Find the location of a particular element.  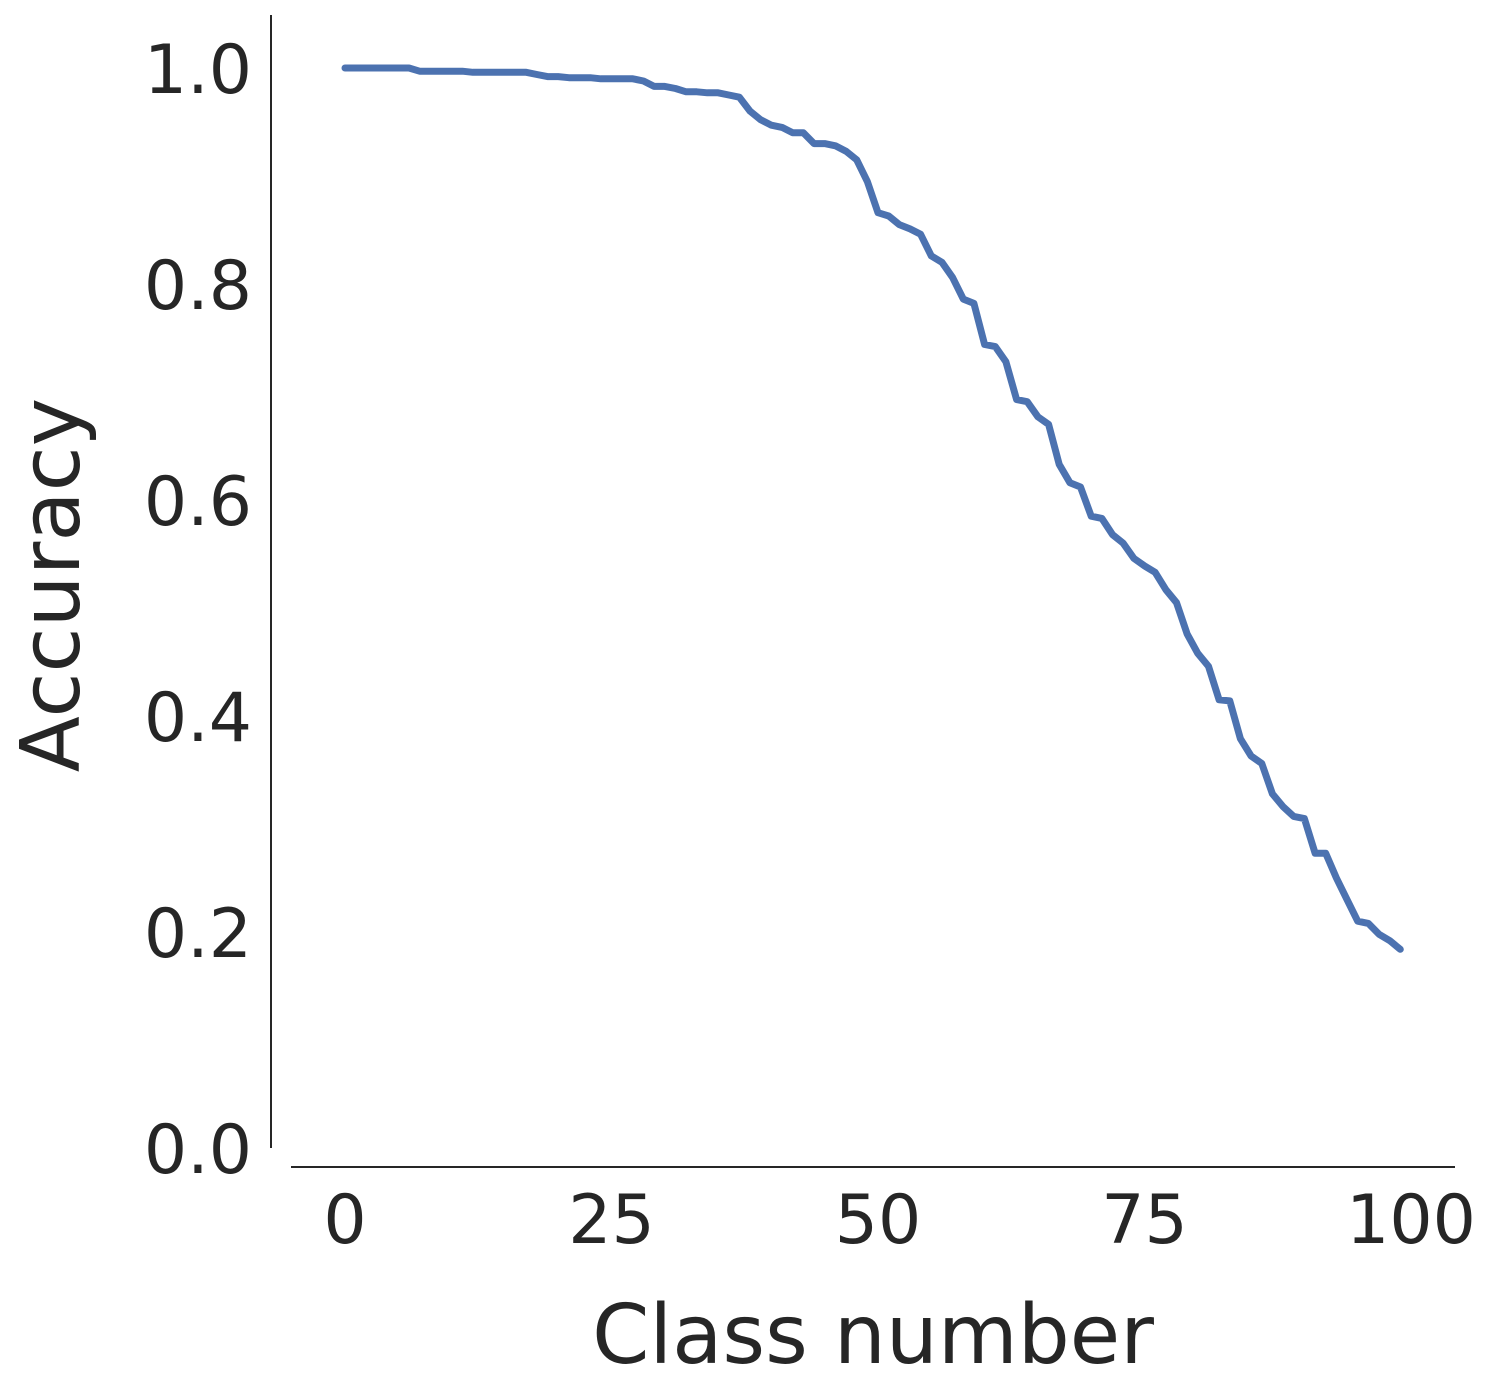

x-tick-label: 75 is located at coordinates (1144, 1220).